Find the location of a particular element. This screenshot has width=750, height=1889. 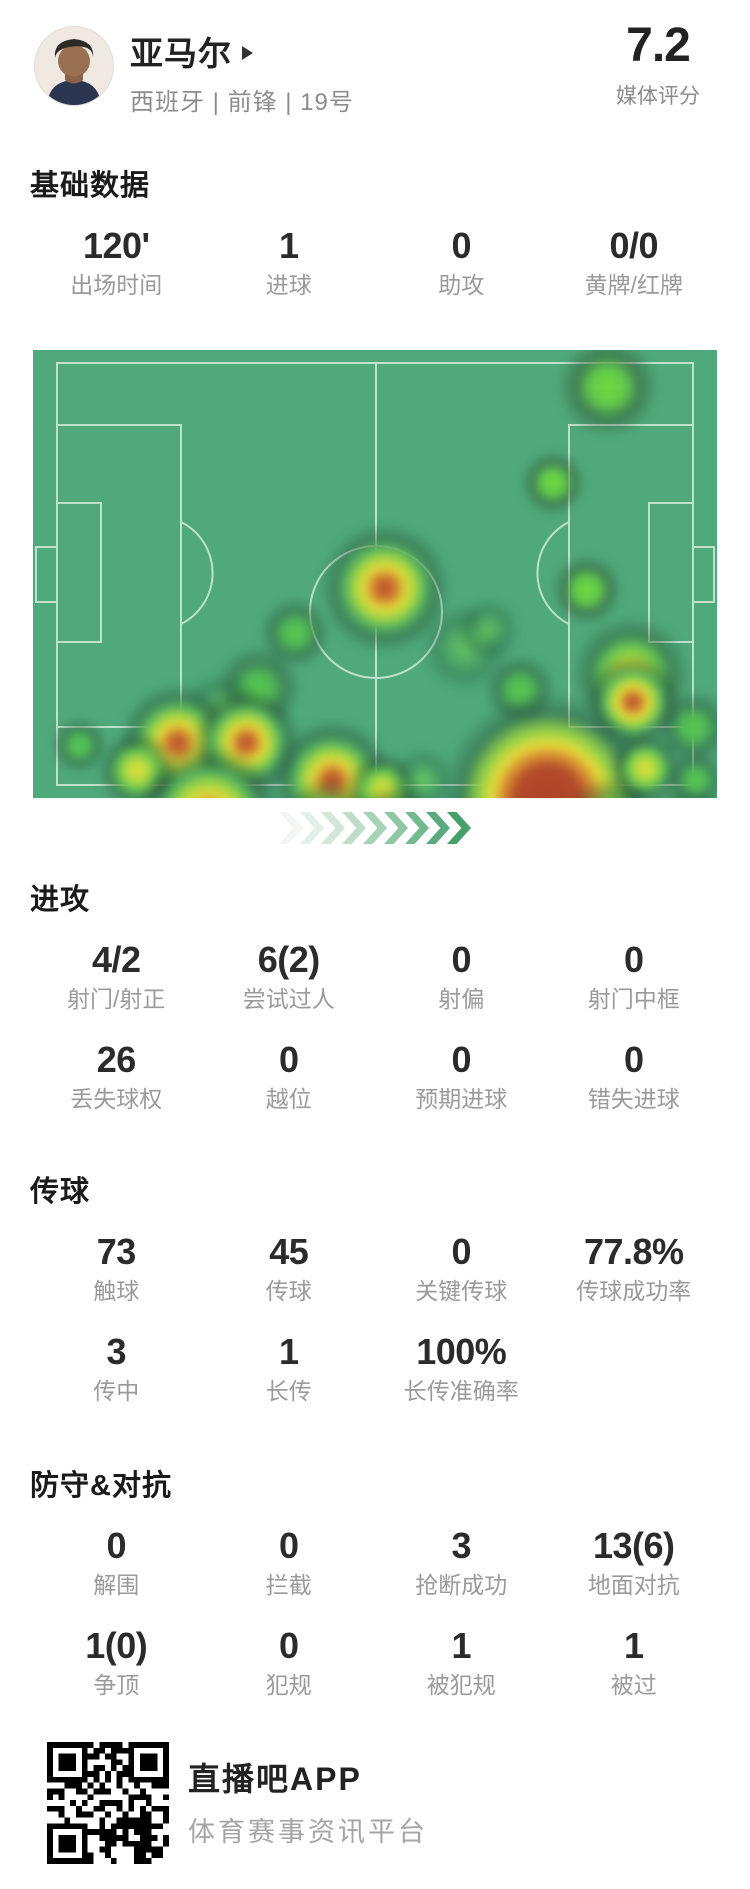

stat-cell-尝试过人: 6(2) 尝试过人 is located at coordinates (289, 976).